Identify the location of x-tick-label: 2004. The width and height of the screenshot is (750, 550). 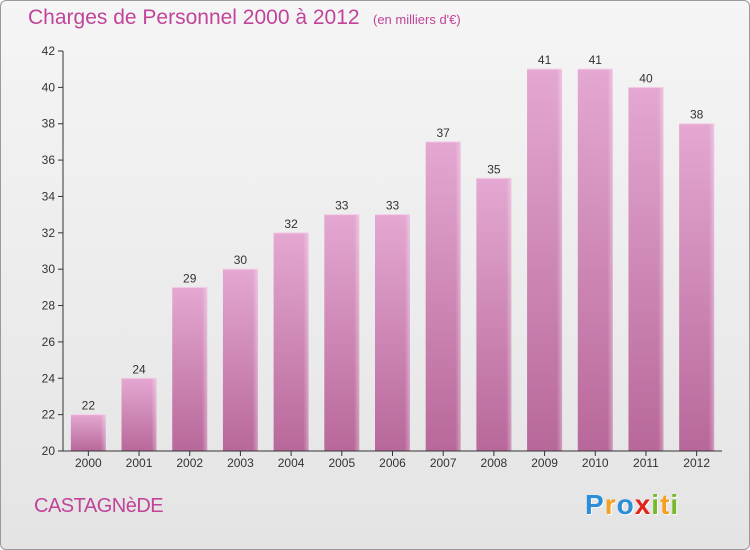
(291, 463).